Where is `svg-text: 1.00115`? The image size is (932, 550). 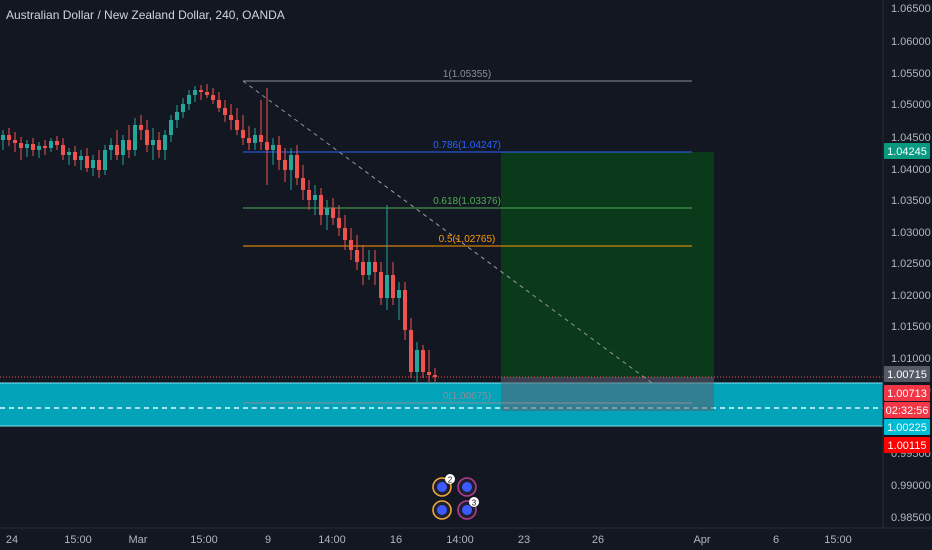 svg-text: 1.00115 is located at coordinates (907, 446).